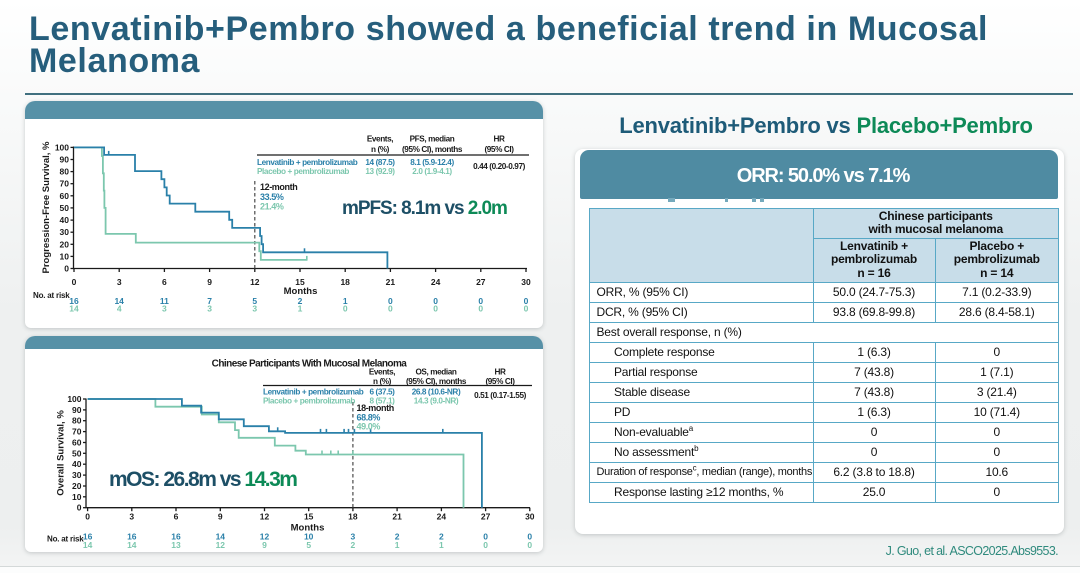  What do you see at coordinates (65, 196) in the screenshot?
I see `svg-text: 60` at bounding box center [65, 196].